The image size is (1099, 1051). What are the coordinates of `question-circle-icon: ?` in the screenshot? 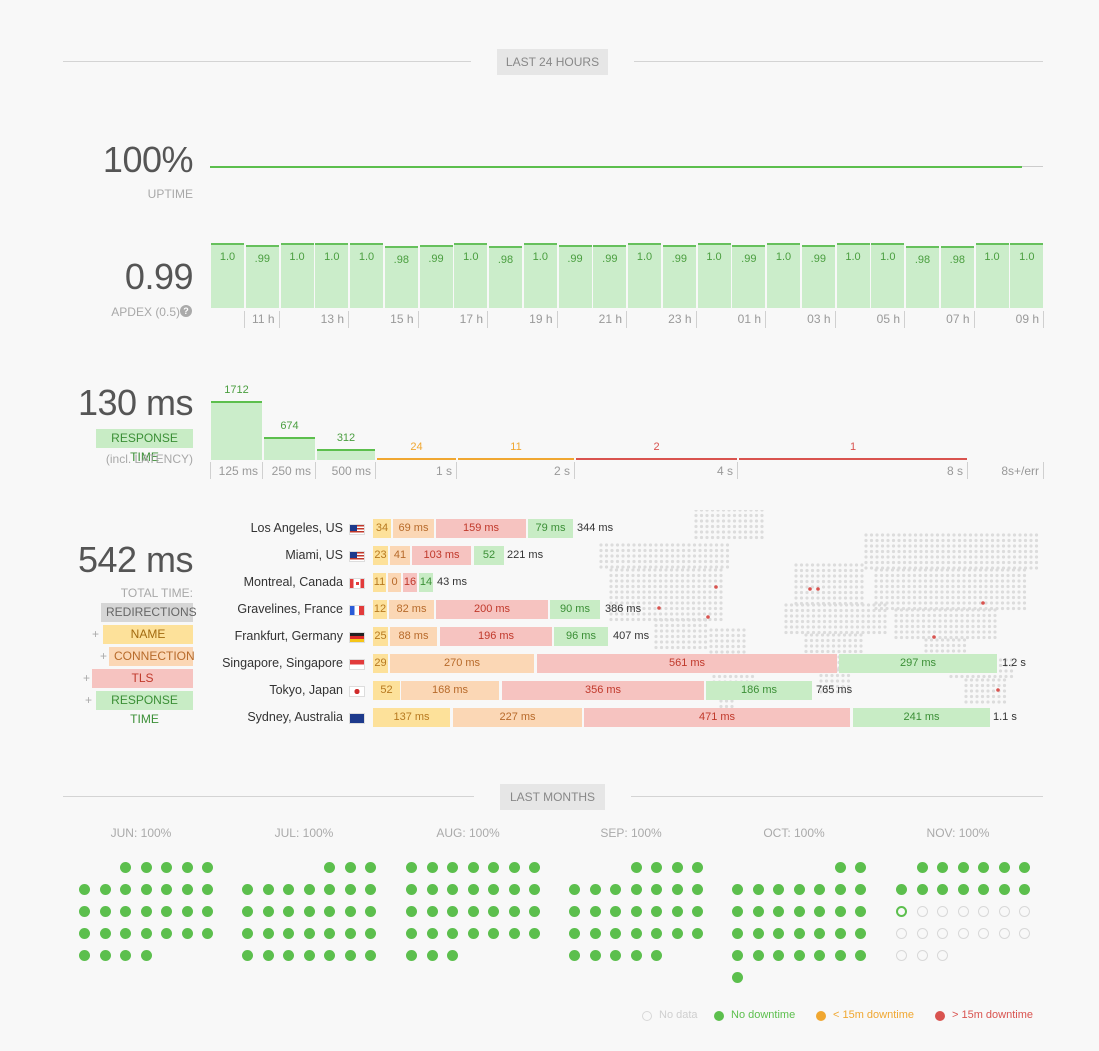 It's located at (186, 311).